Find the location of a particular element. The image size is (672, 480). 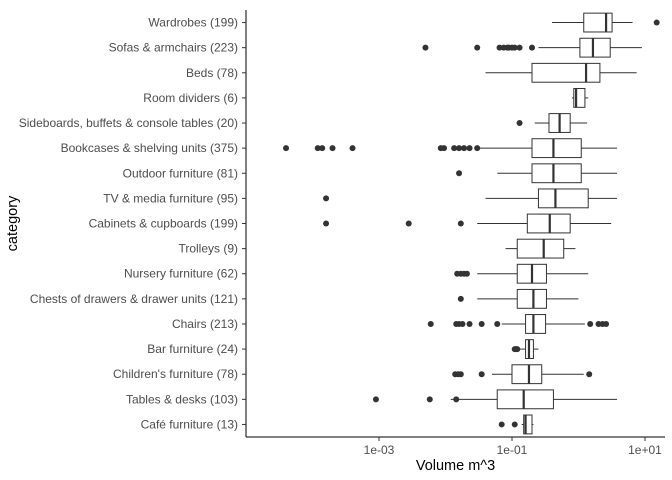

x-axis-ticks: 1e-03 1e-01 1e+01 is located at coordinates (513, 447).